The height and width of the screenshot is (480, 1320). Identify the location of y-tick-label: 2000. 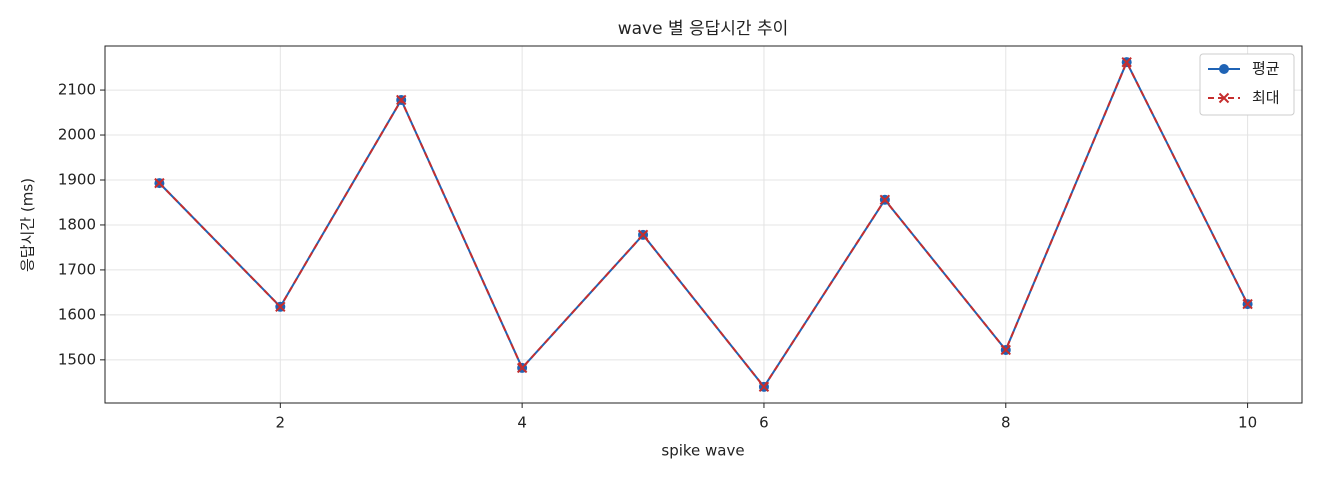
(77, 135).